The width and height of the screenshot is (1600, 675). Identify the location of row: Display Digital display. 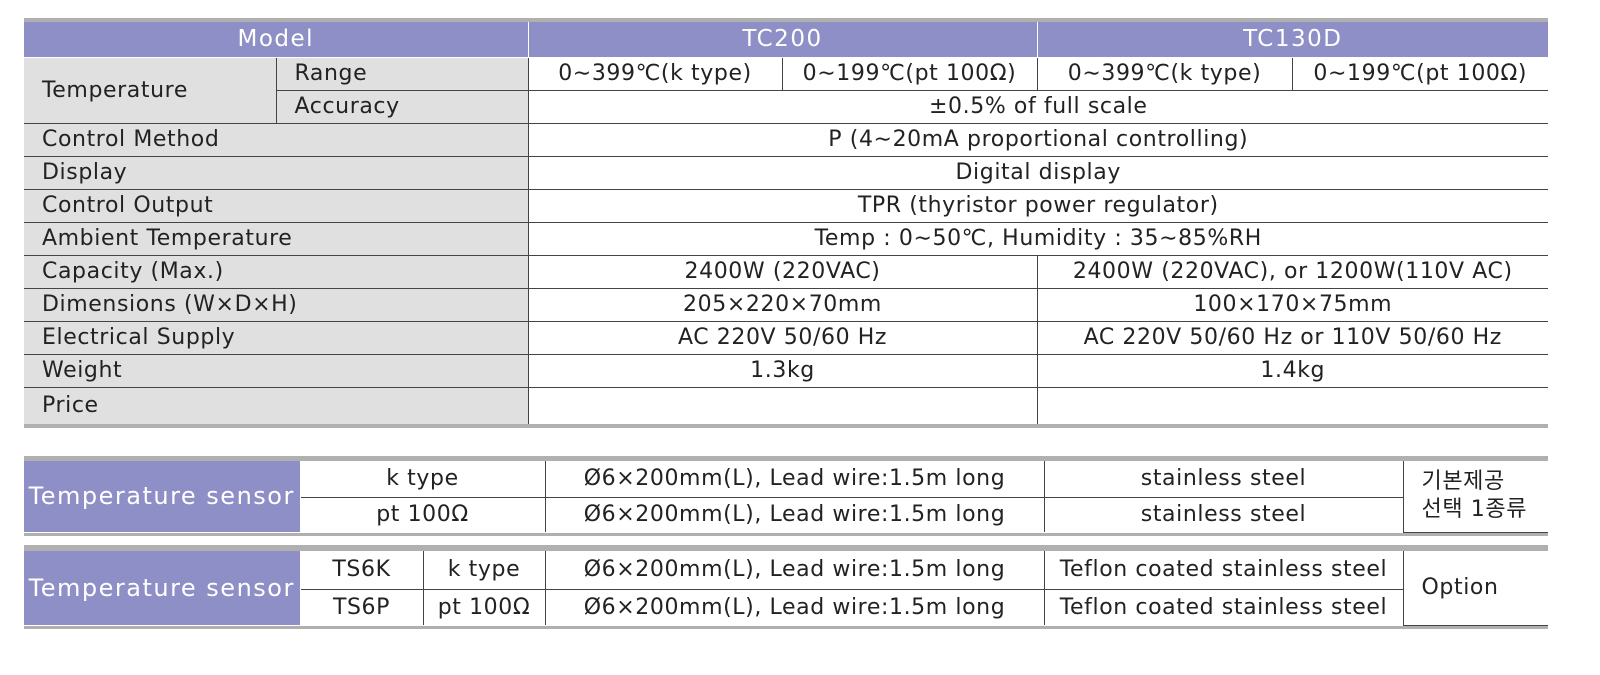
(786, 172).